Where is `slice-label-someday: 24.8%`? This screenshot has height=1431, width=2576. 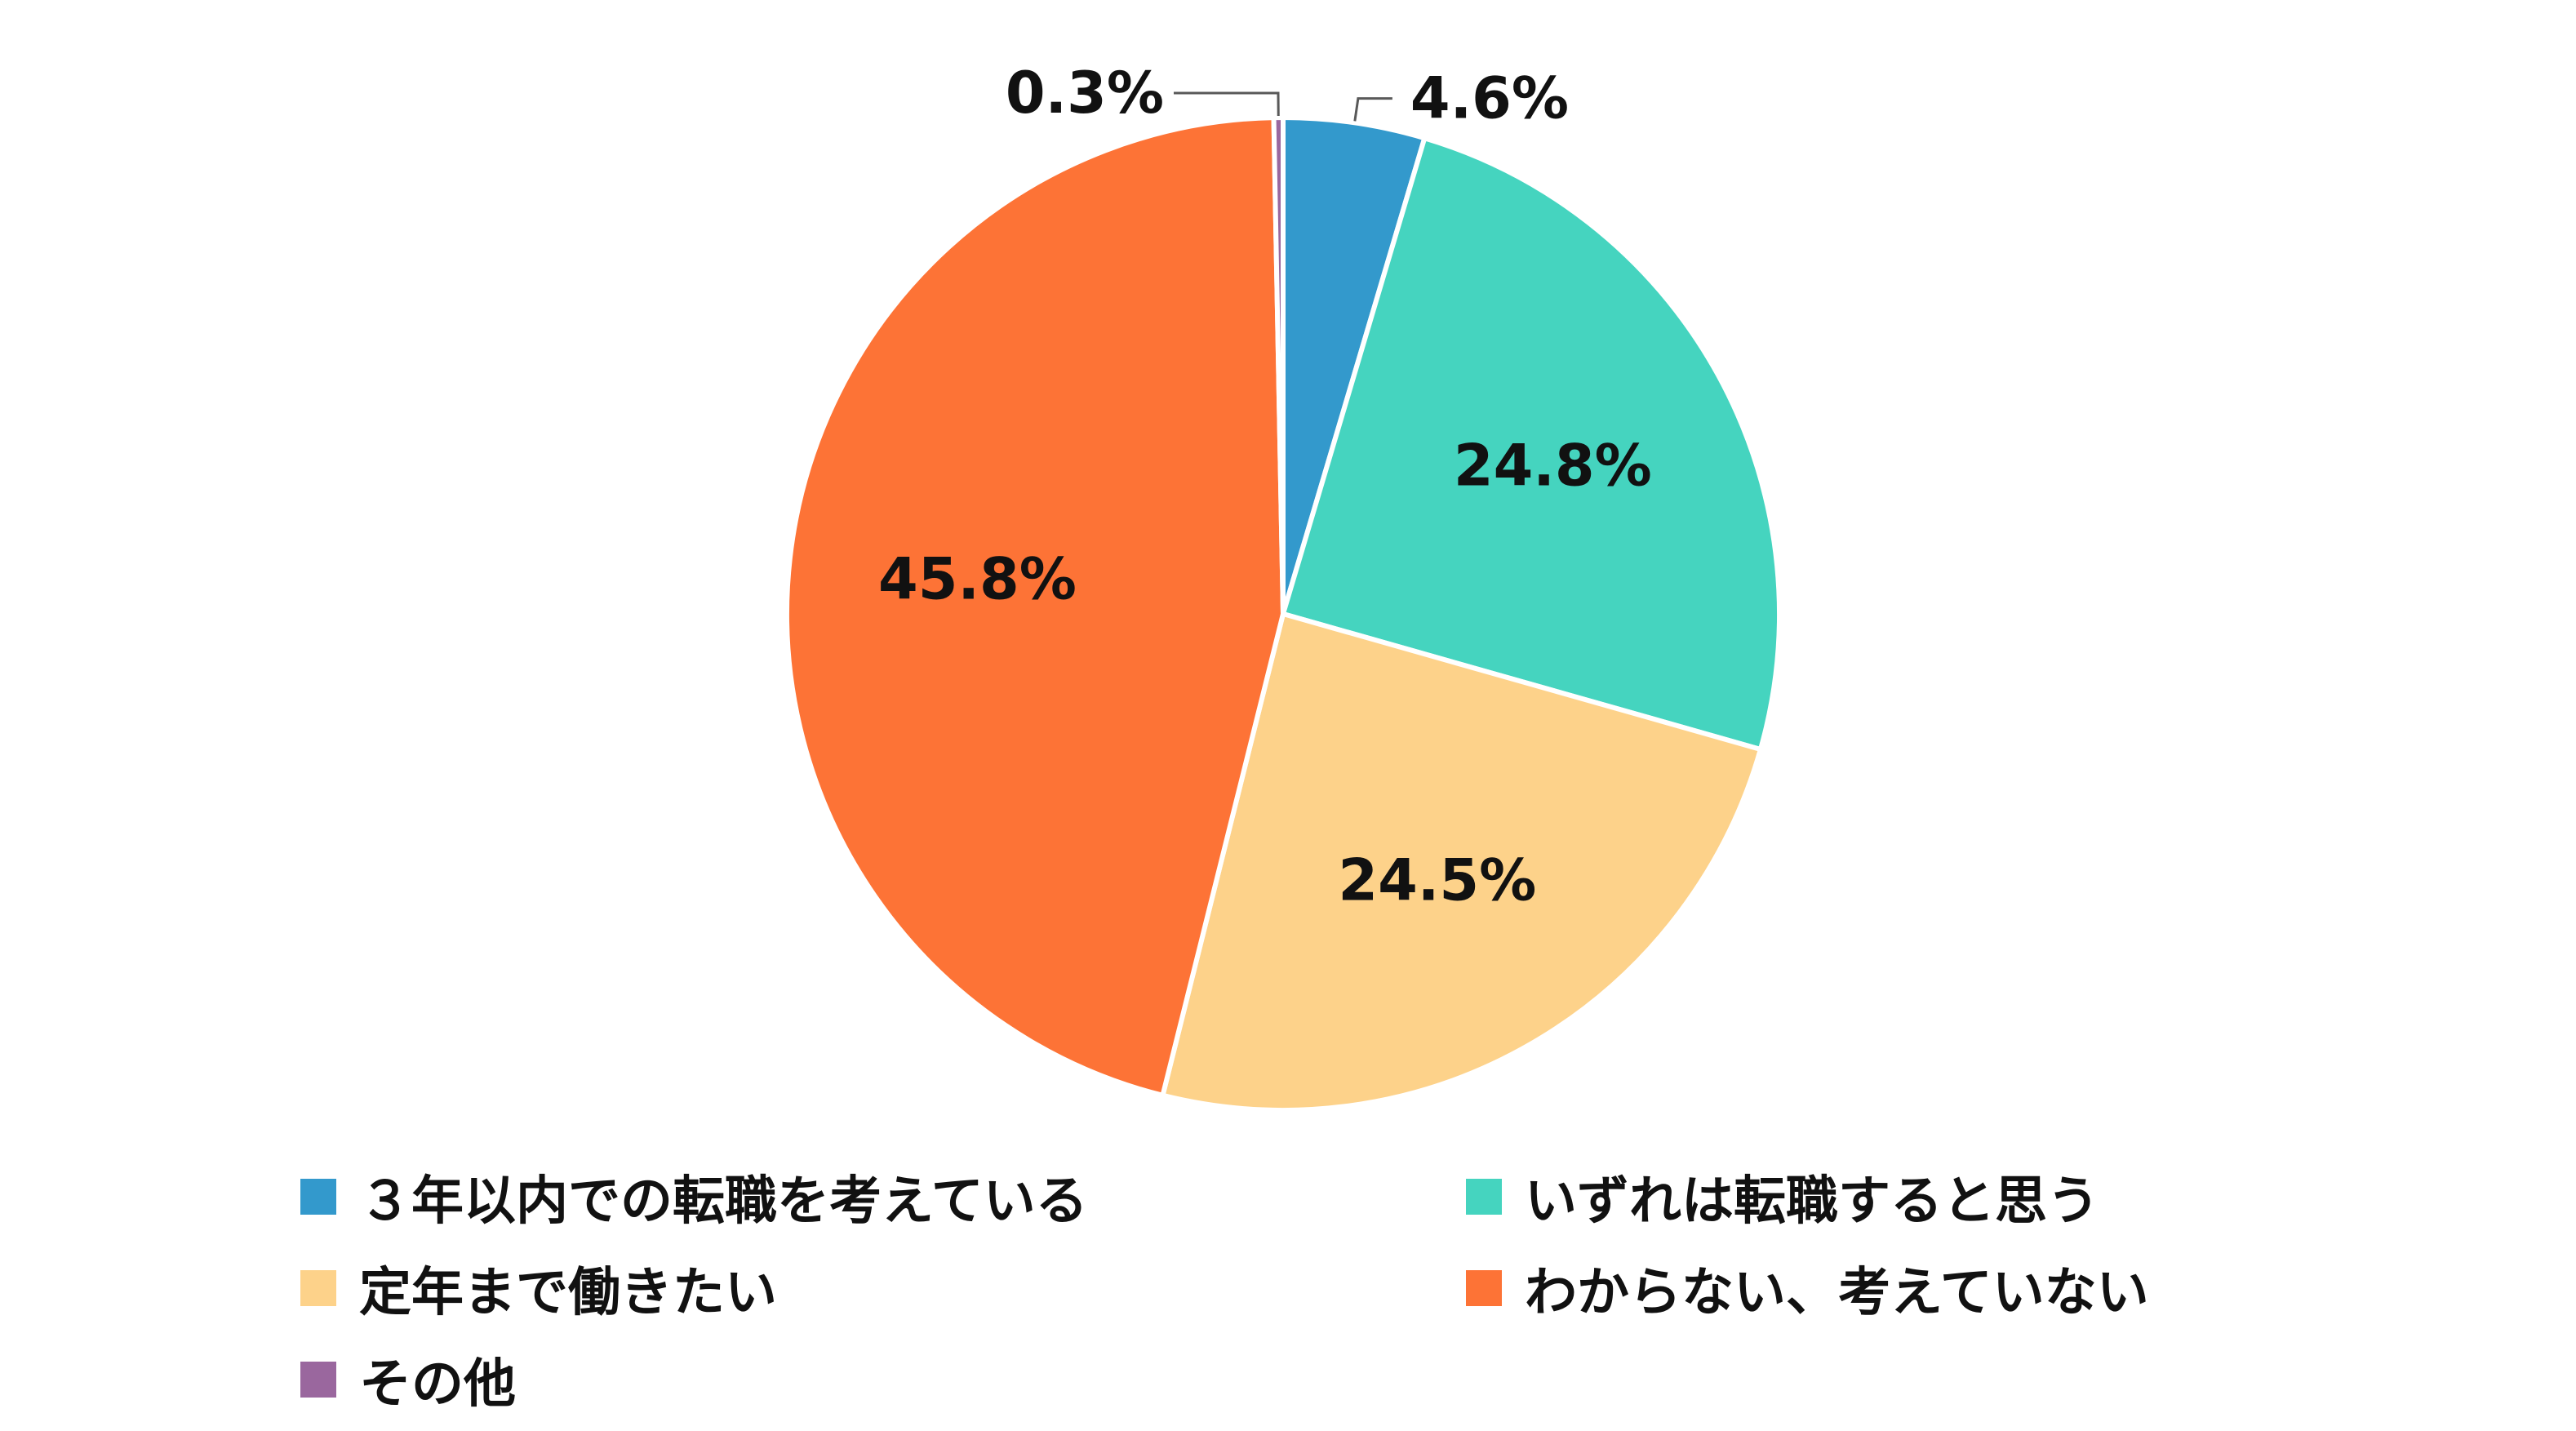 slice-label-someday: 24.8% is located at coordinates (1553, 466).